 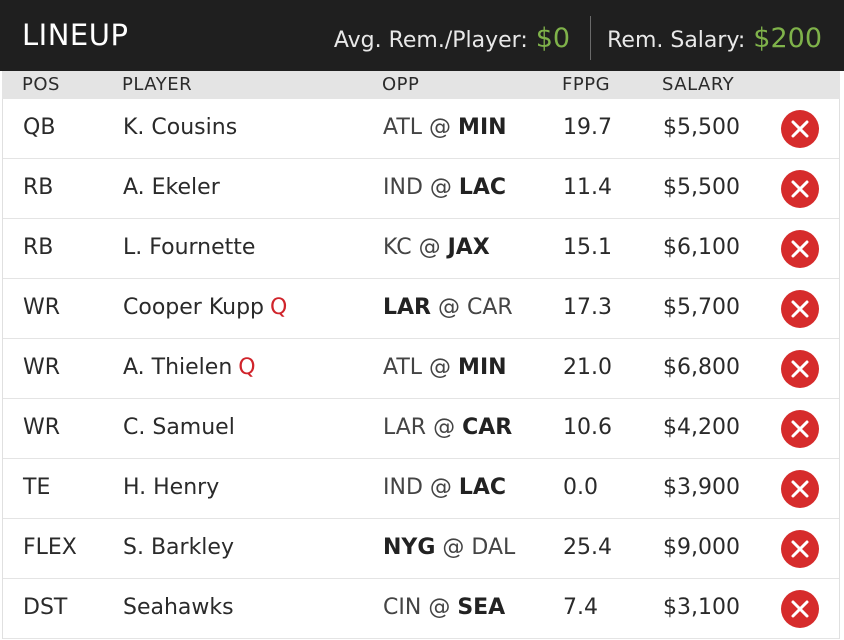 I want to click on column-header-fppg: FPPG, so click(x=586, y=84).